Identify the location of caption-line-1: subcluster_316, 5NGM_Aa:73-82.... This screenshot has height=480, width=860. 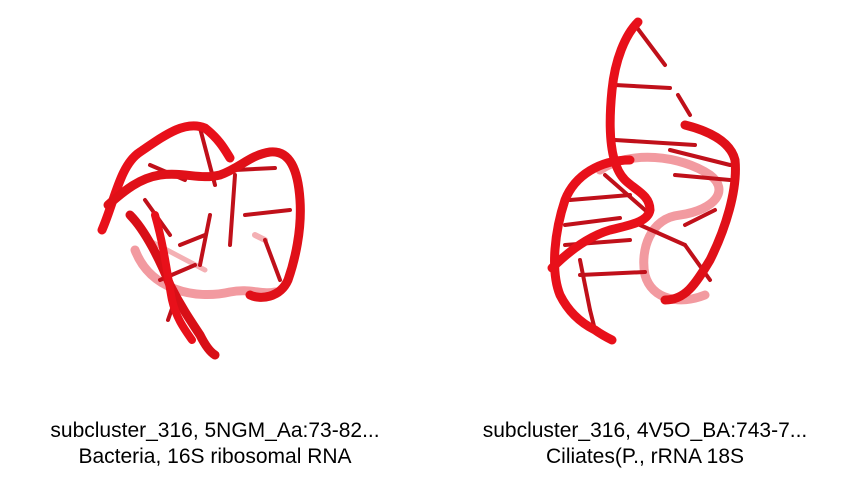
(215, 430).